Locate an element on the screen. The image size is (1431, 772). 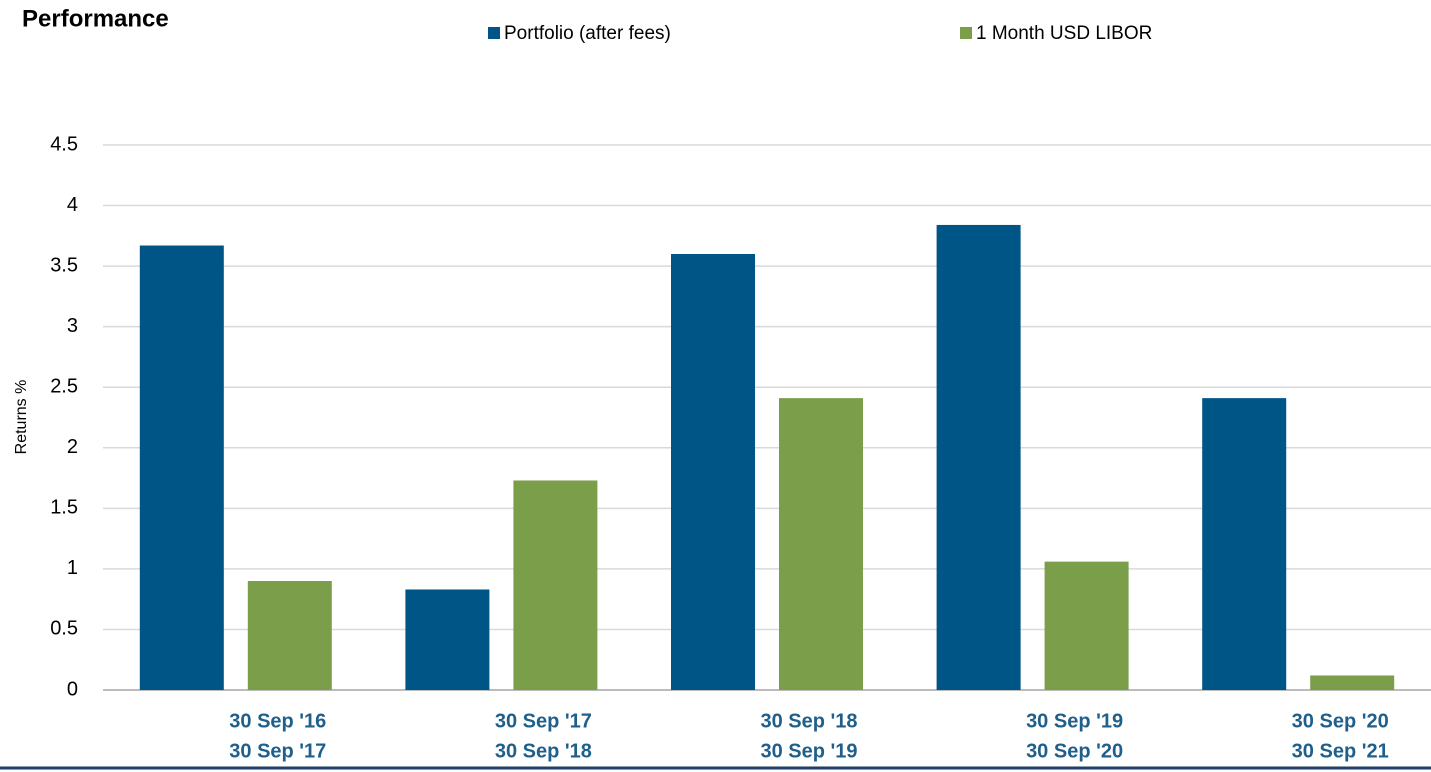
y-tick-label: 0.5 is located at coordinates (64, 629).